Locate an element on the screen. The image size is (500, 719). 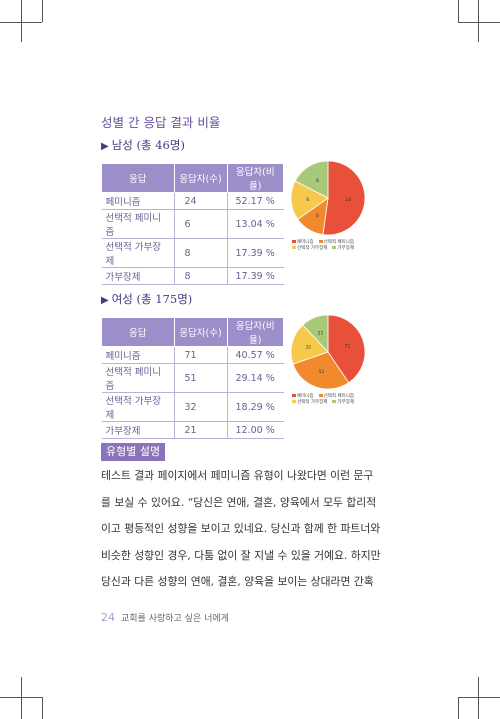
male-pie-svg: 24 6 8 8 is located at coordinates (328, 198).